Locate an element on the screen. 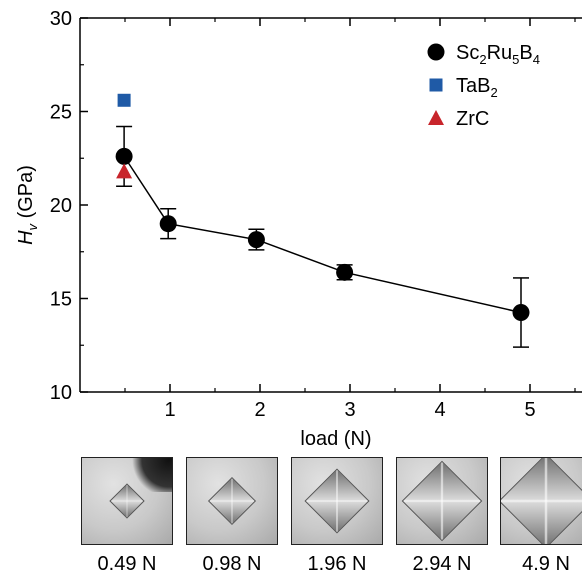  x-tick-label: 5 is located at coordinates (529, 410).